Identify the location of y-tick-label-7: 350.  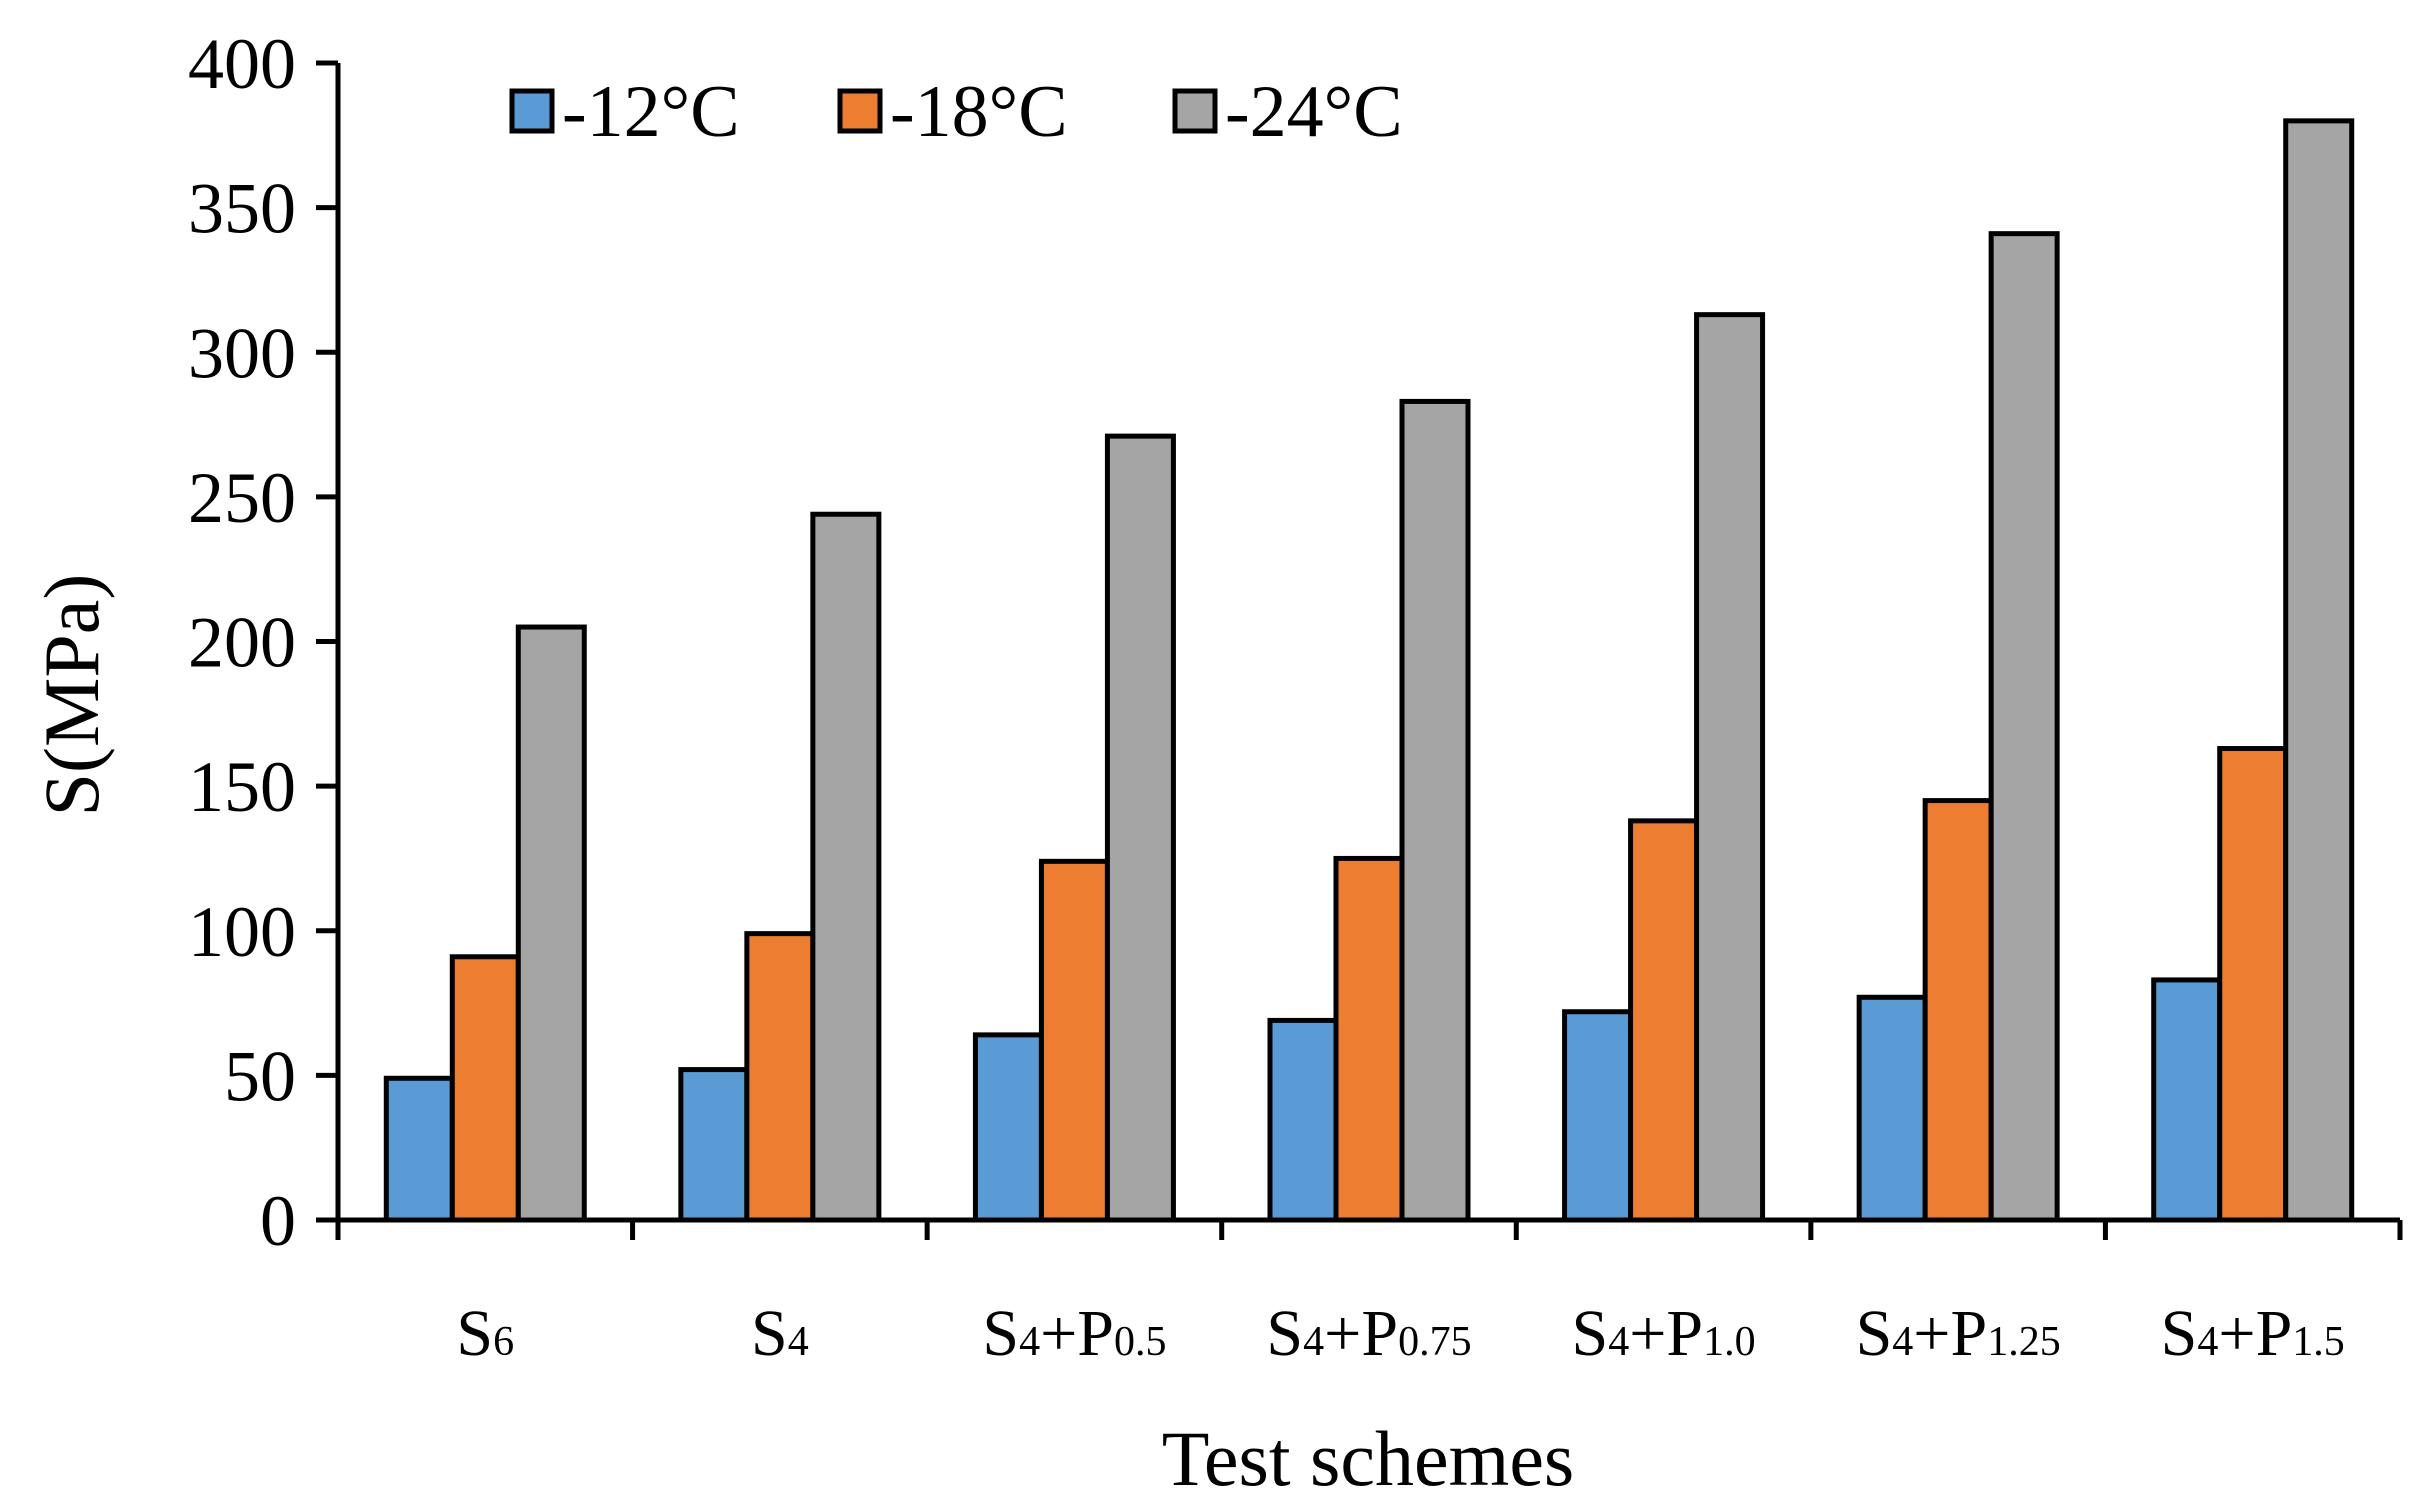
(242, 209).